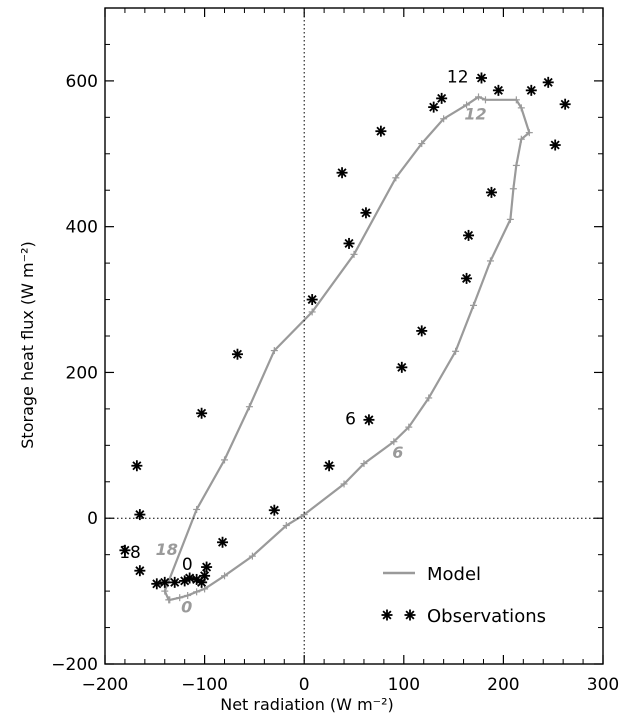 The width and height of the screenshot is (631, 719). What do you see at coordinates (307, 704) in the screenshot?
I see `x-axis-title: Net radiation (W m⁻²)` at bounding box center [307, 704].